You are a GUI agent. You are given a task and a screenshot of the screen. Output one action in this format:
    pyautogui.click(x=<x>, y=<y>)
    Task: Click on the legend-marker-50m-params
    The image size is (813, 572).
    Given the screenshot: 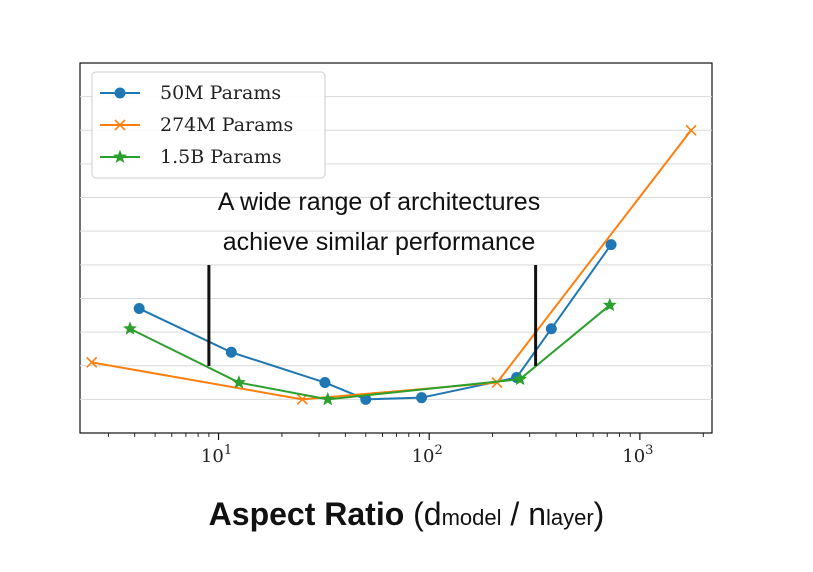 What is the action you would take?
    pyautogui.click(x=120, y=93)
    